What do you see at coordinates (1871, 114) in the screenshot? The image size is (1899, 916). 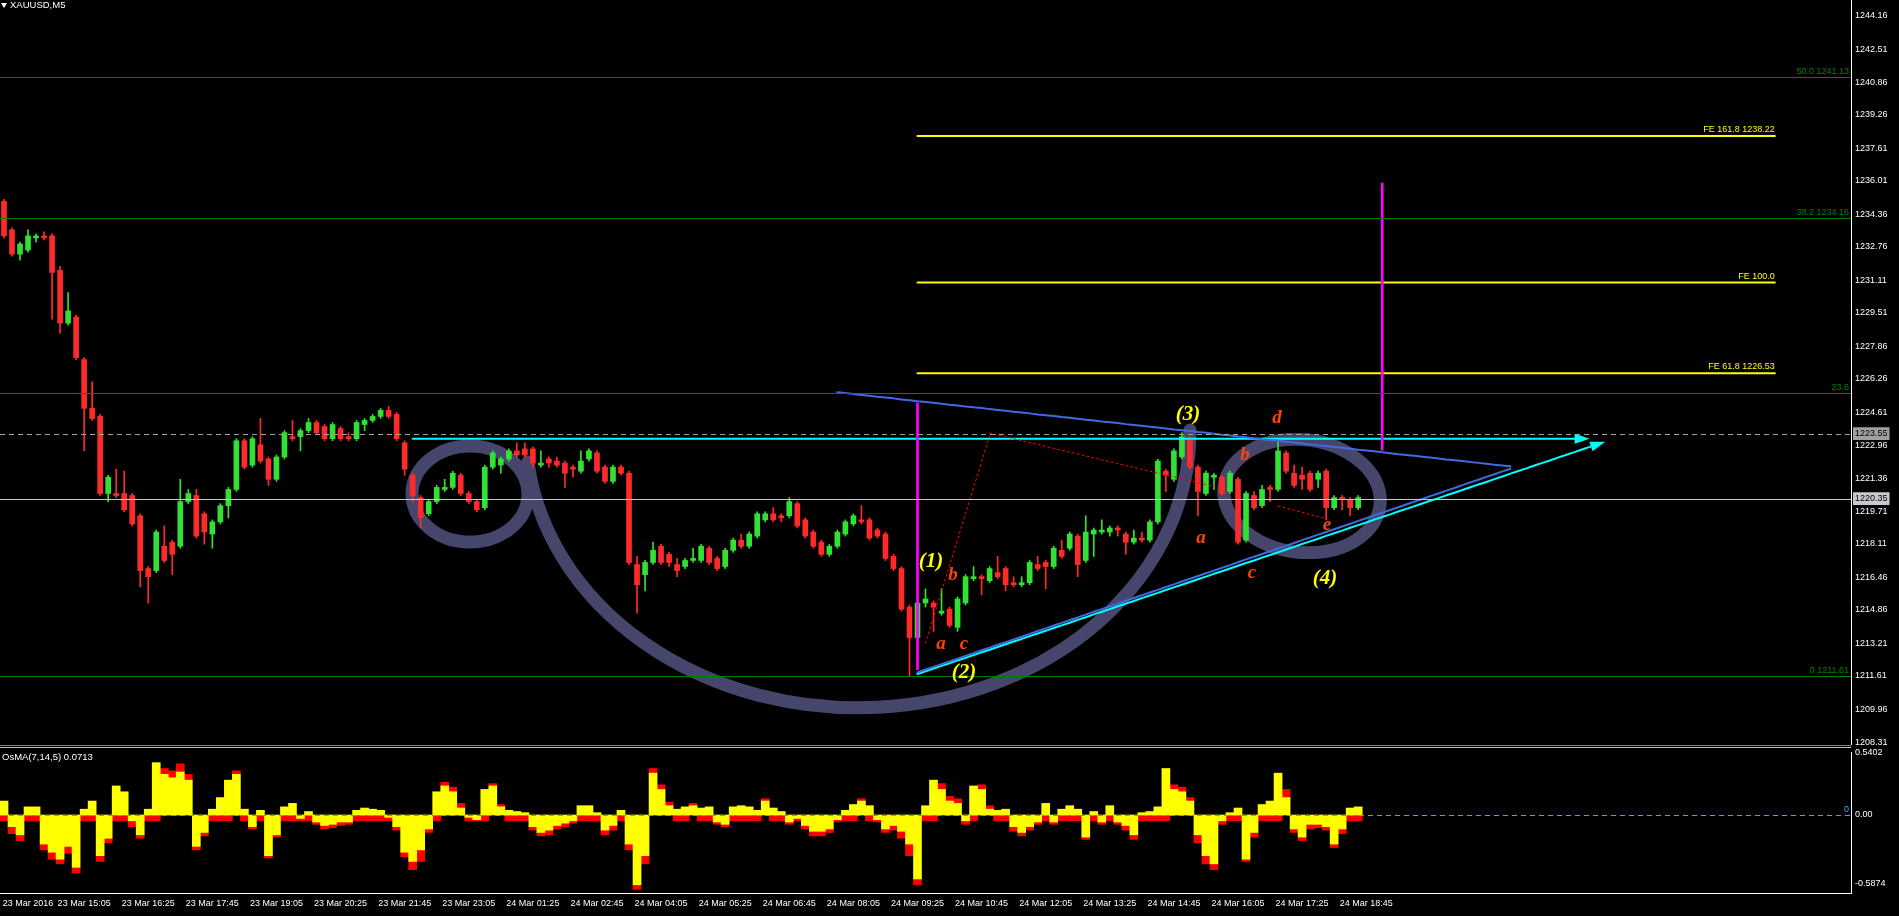 I see `y-tick-label: 1239.26` at bounding box center [1871, 114].